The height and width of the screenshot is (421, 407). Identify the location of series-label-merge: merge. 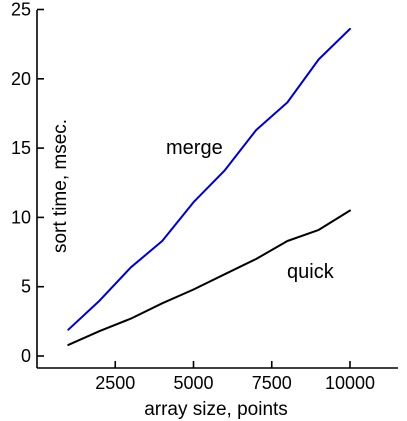
(194, 148).